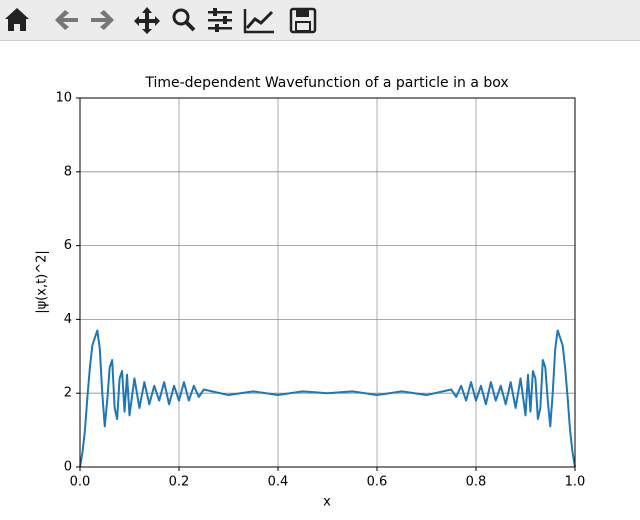 This screenshot has width=640, height=520. What do you see at coordinates (68, 393) in the screenshot?
I see `y-tick-label: 2` at bounding box center [68, 393].